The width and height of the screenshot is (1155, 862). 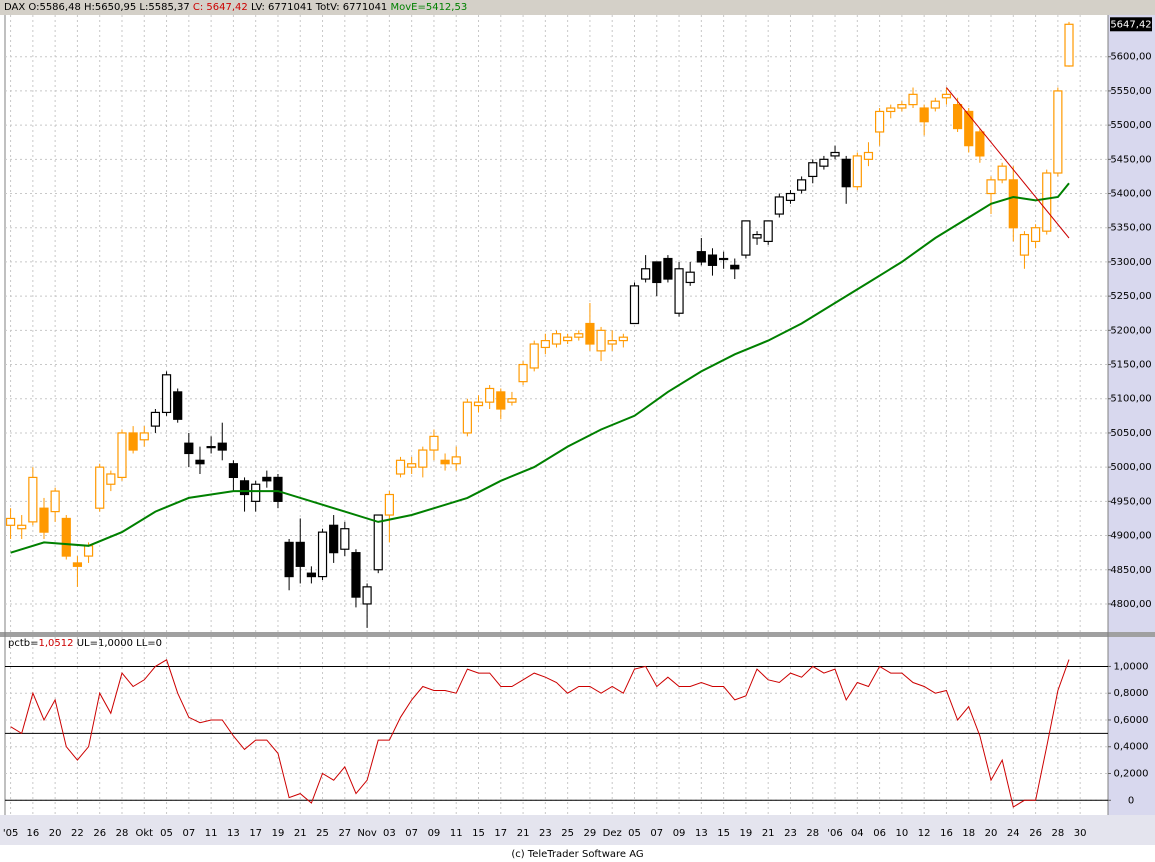 What do you see at coordinates (1130, 501) in the screenshot?
I see `y-tick-label: 4950,00` at bounding box center [1130, 501].